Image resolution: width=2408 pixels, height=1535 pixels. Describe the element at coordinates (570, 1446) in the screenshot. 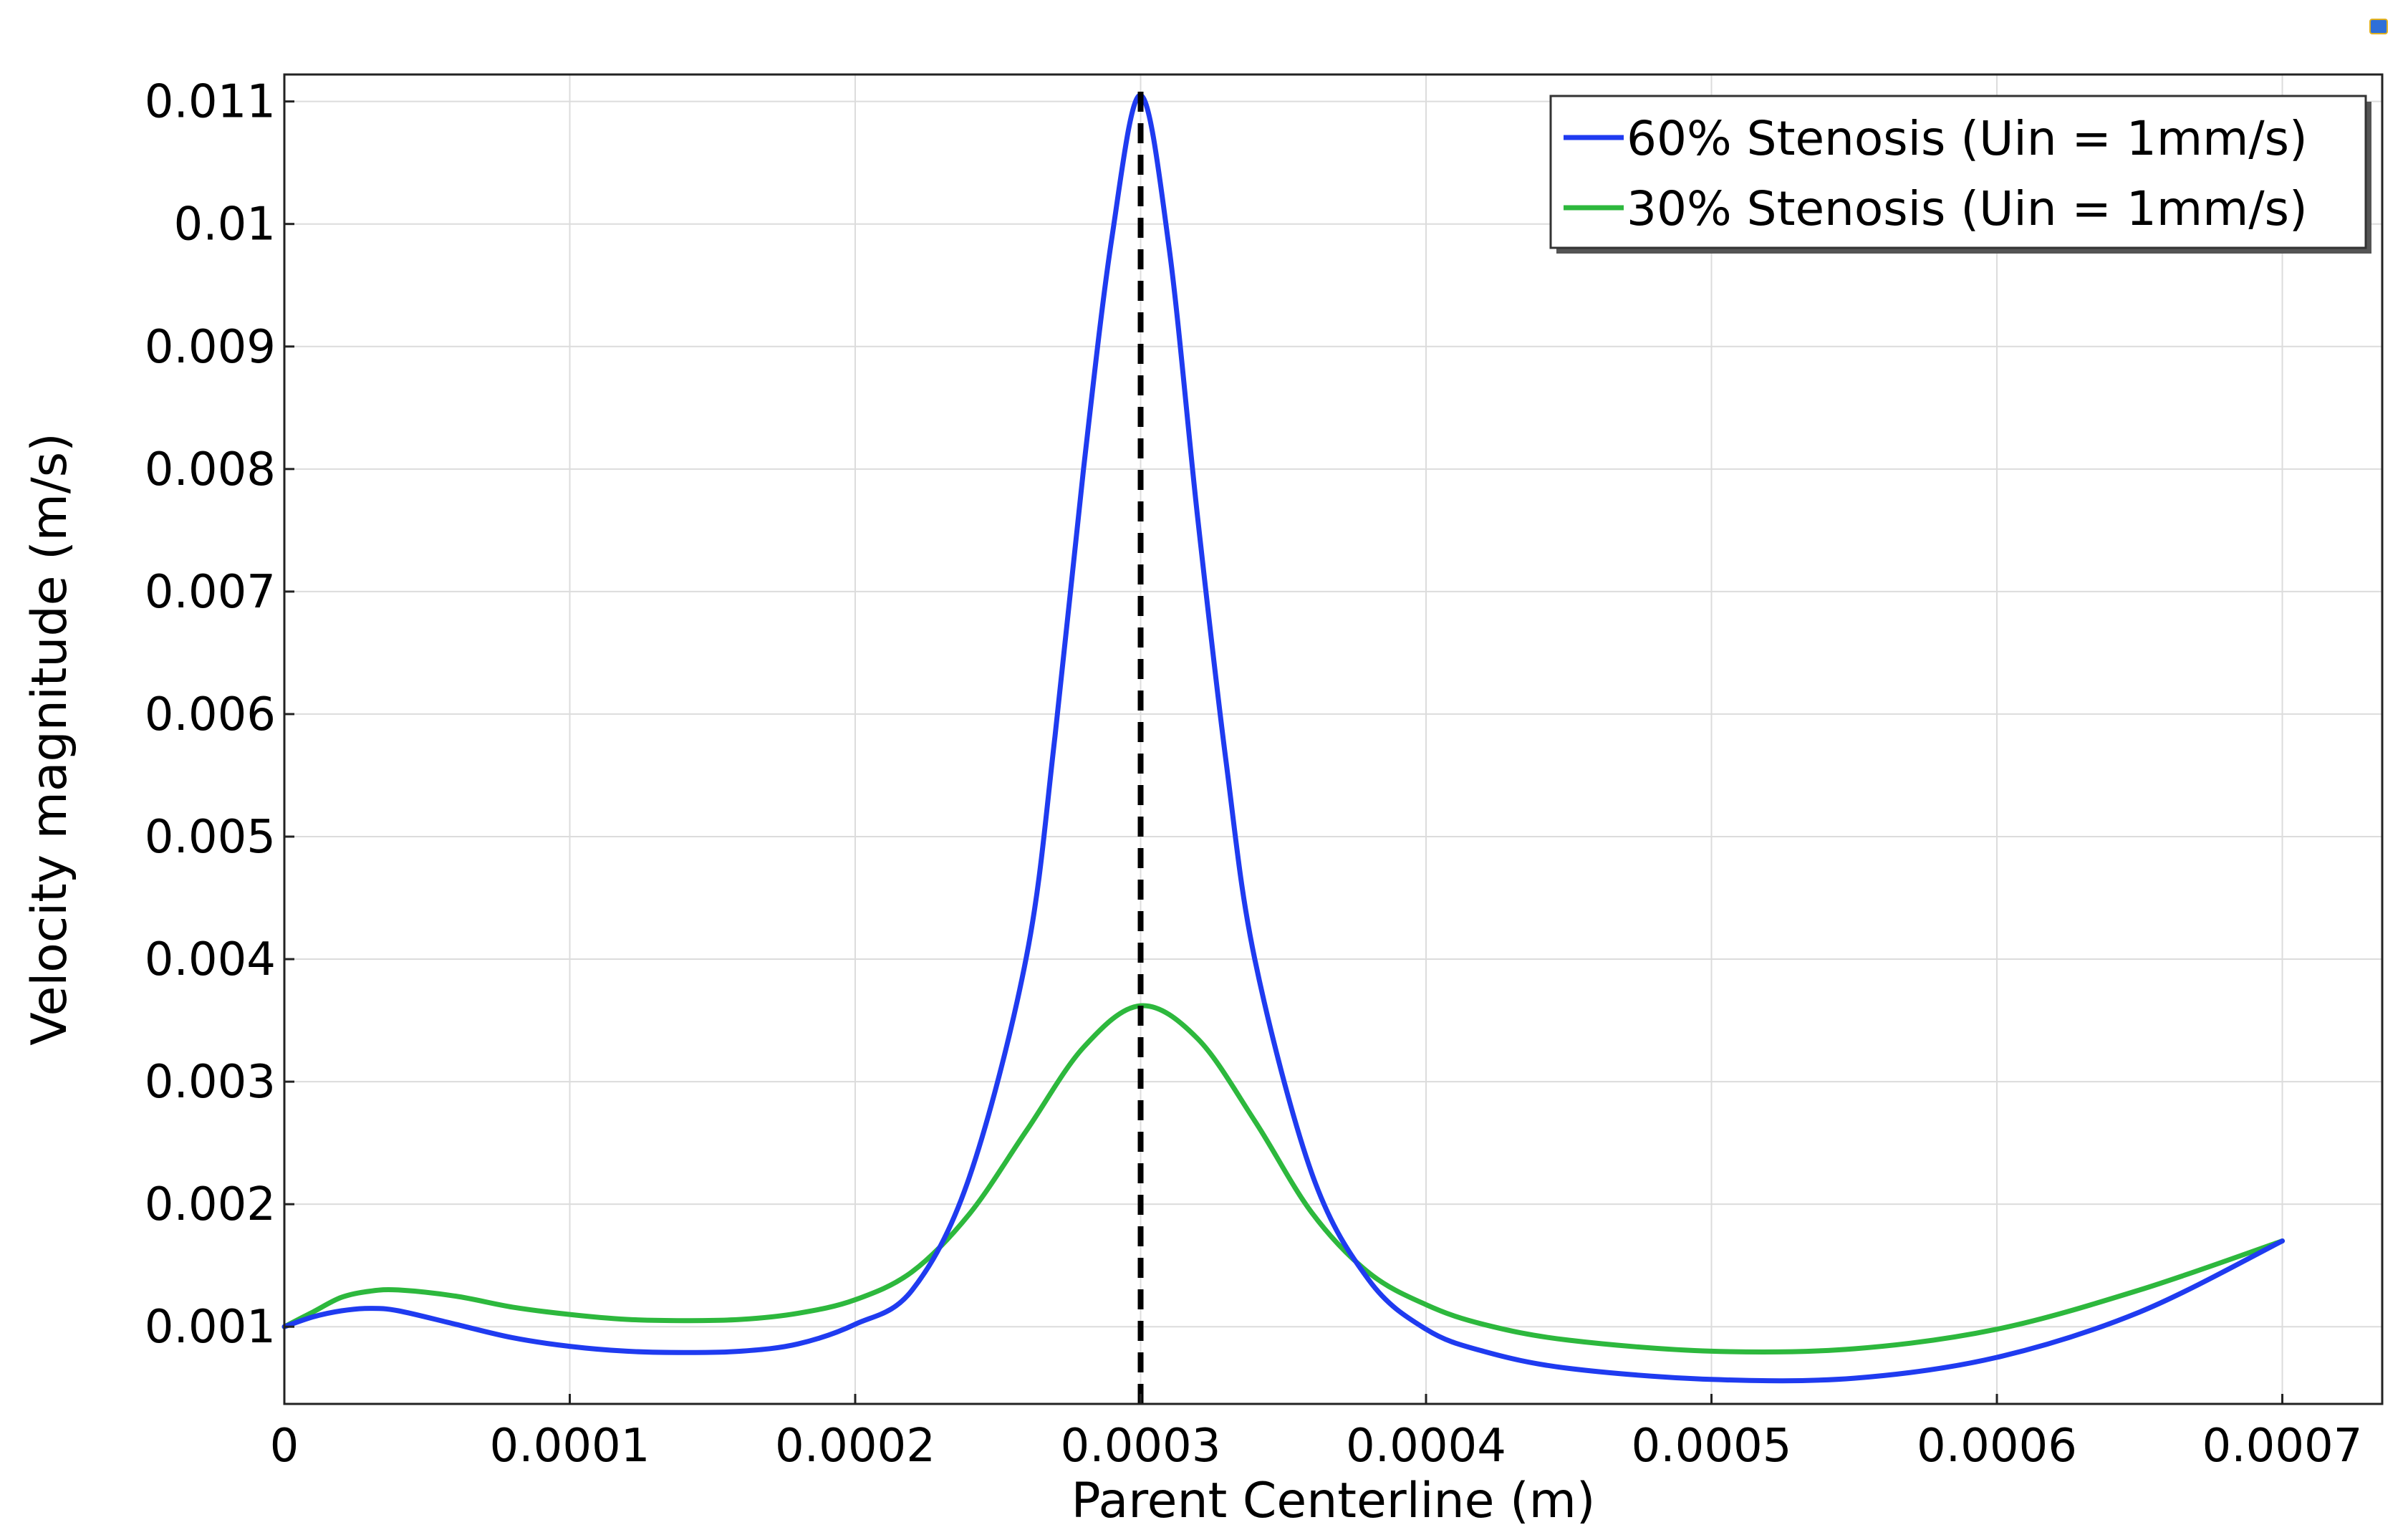

I see `x-tick-label: 0.0001` at that location.